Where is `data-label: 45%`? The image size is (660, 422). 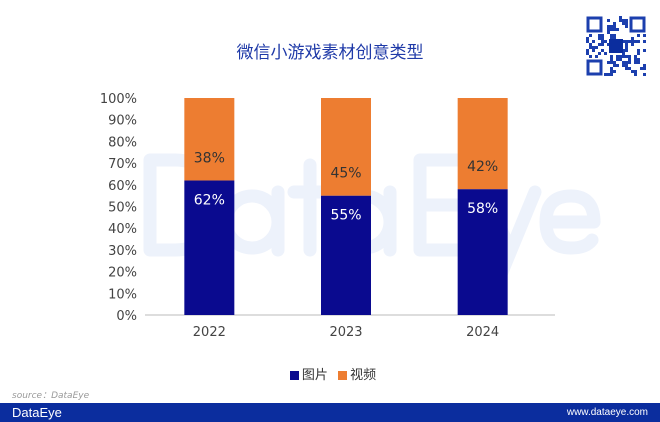
data-label: 45% is located at coordinates (345, 174).